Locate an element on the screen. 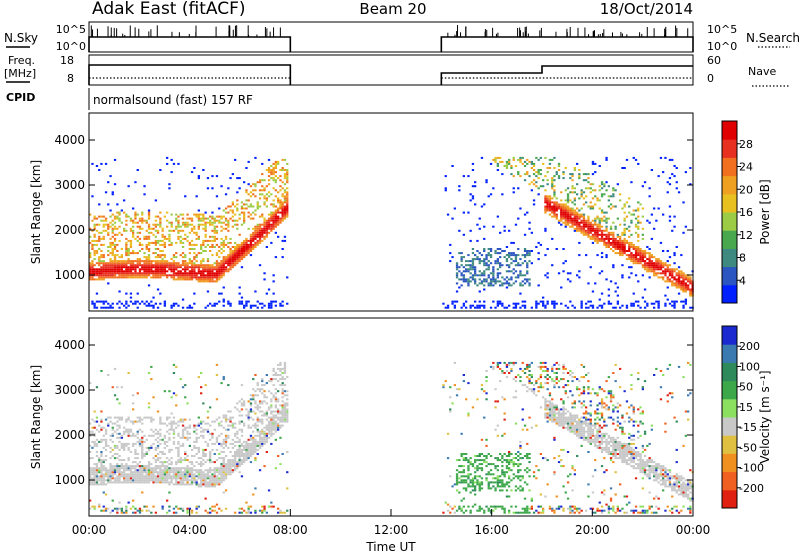 This screenshot has height=558, width=800. nsky-label: N.Sky is located at coordinates (21, 38).